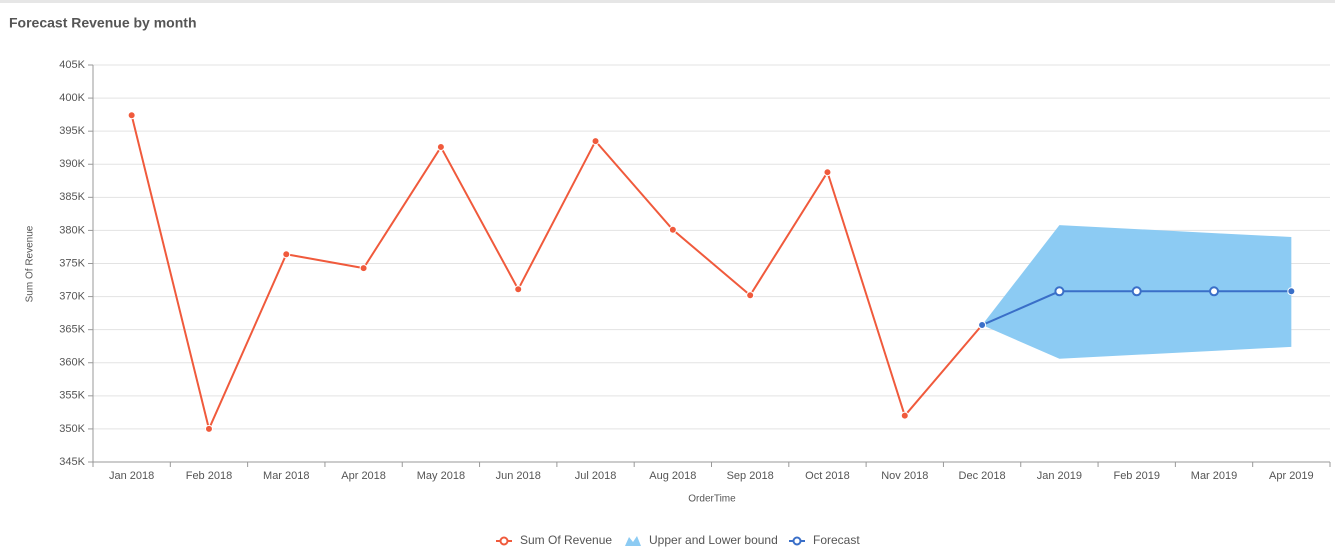  Describe the element at coordinates (72, 230) in the screenshot. I see `y-tick-label: 380K` at that location.